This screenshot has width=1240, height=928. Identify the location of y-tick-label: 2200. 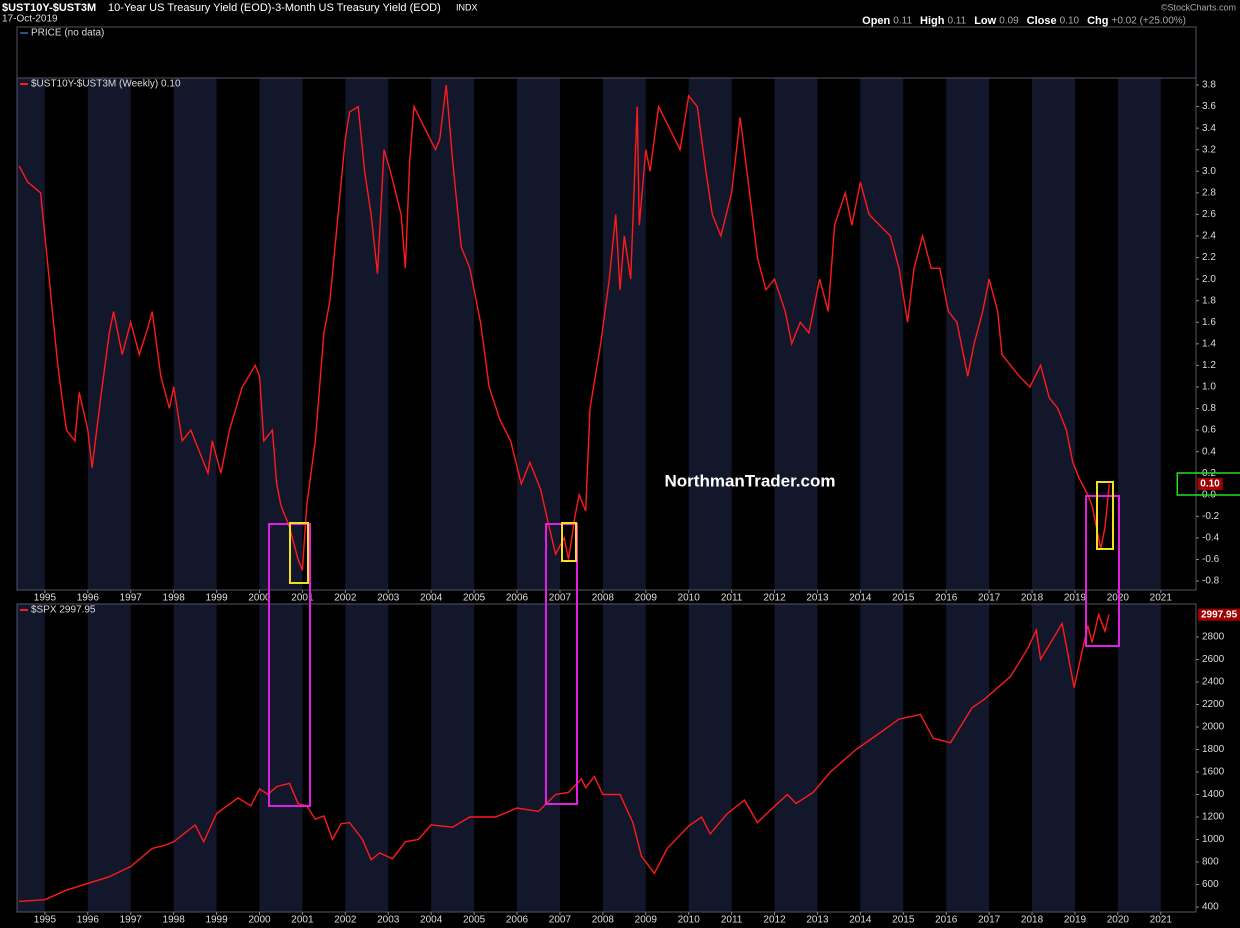
(1213, 704).